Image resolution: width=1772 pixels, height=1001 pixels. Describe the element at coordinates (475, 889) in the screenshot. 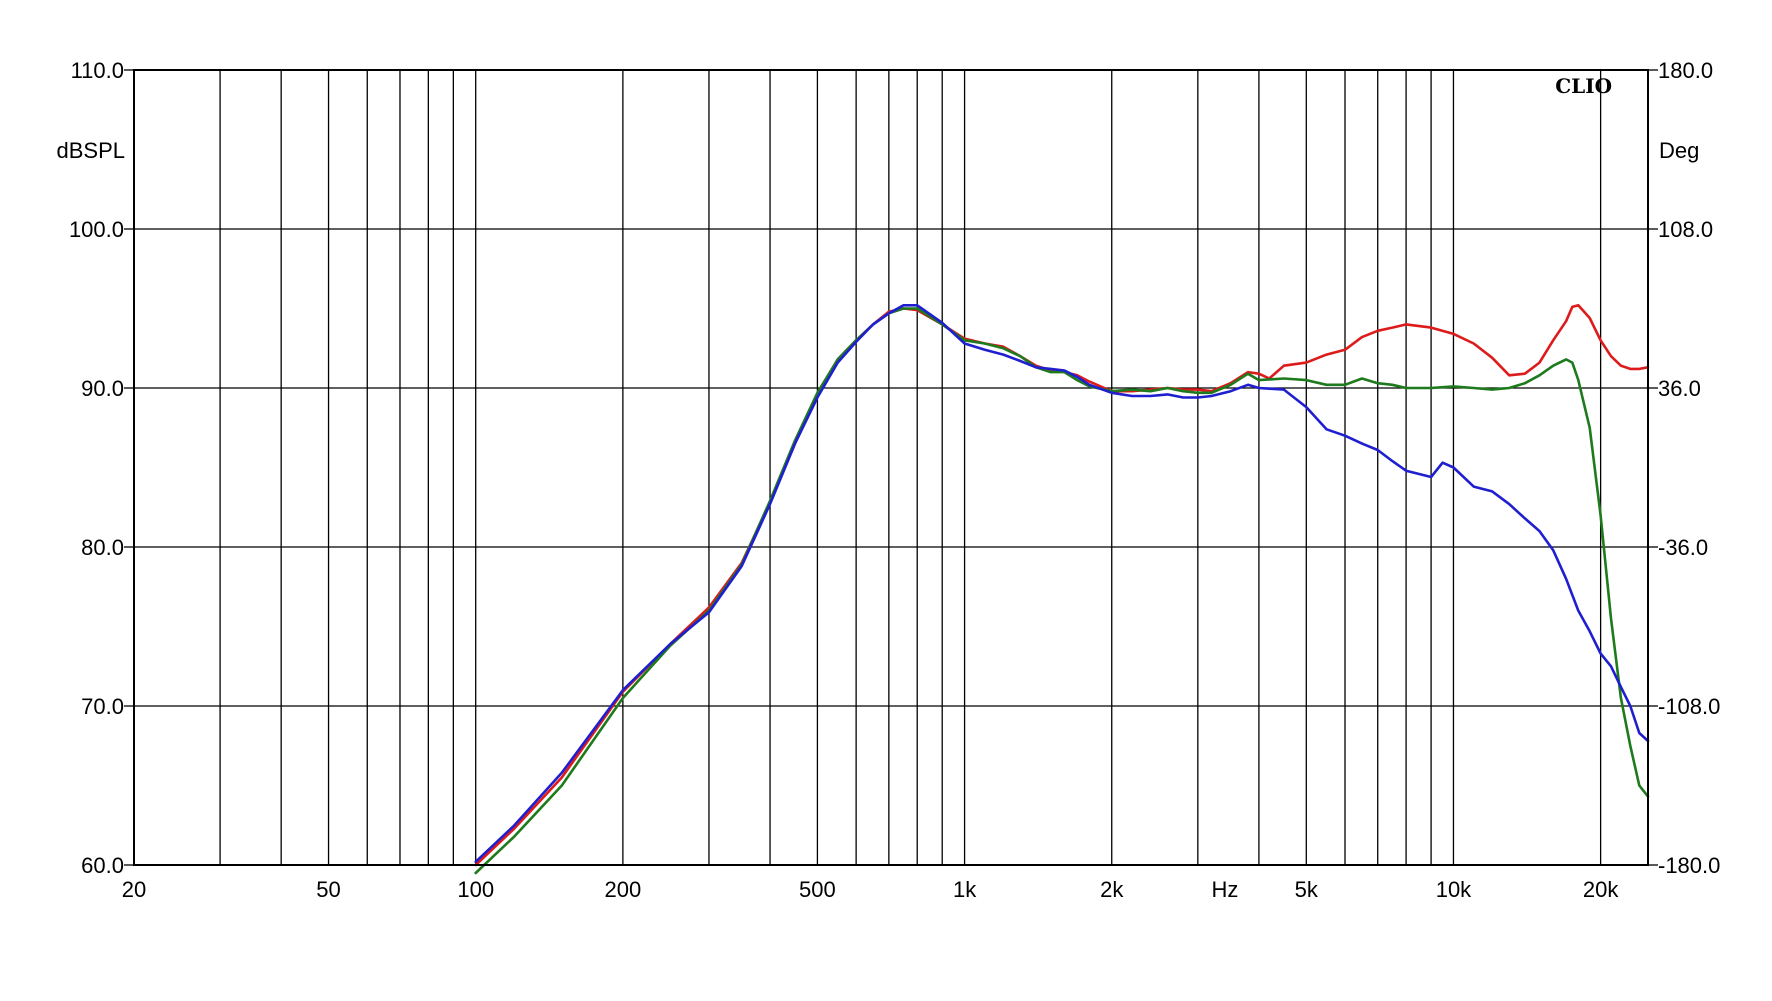

I see `x-tick-label: 100` at that location.